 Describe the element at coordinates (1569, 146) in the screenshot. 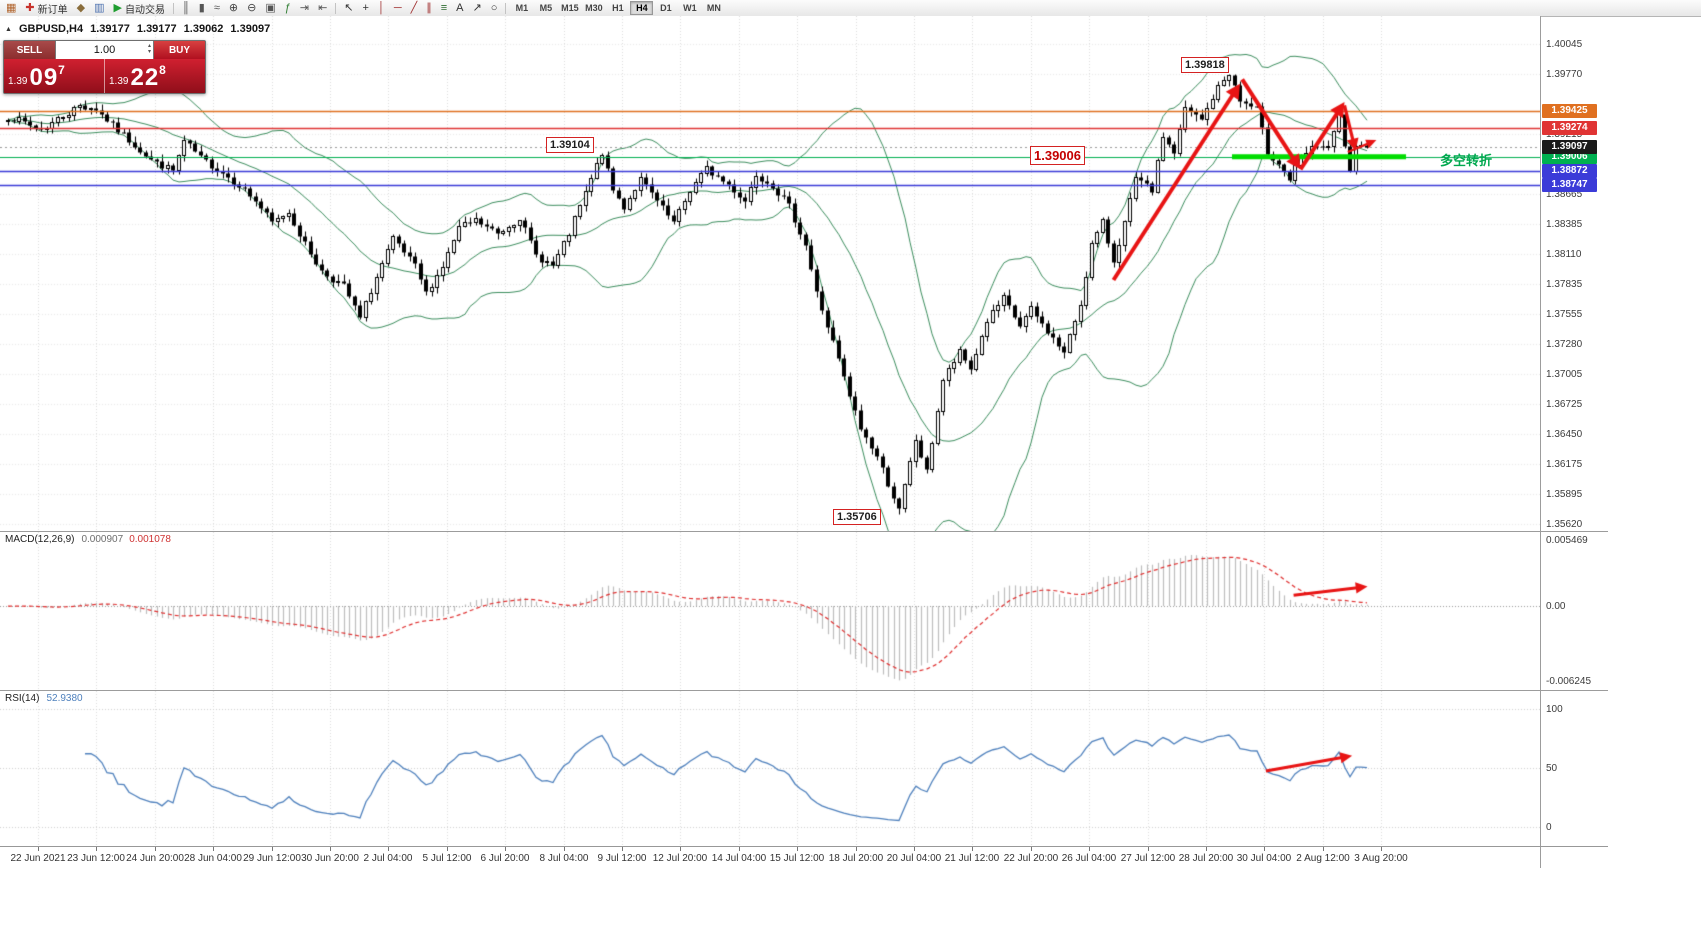

I see `price-axis-badge: 1.39097` at that location.